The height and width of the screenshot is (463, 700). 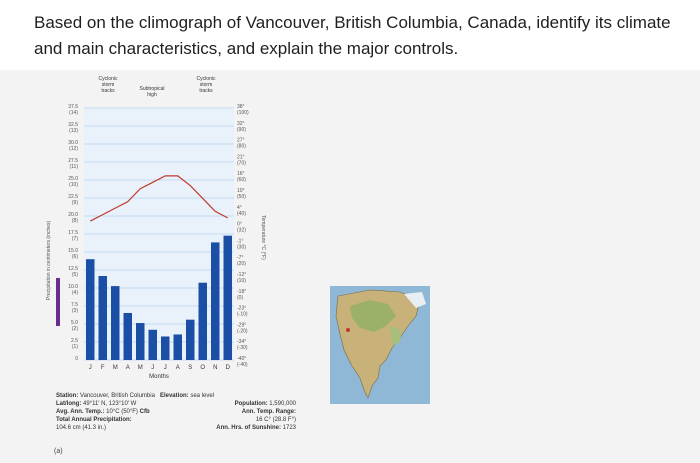 What do you see at coordinates (74, 323) in the screenshot?
I see `precip-tick-label: 5.0` at bounding box center [74, 323].